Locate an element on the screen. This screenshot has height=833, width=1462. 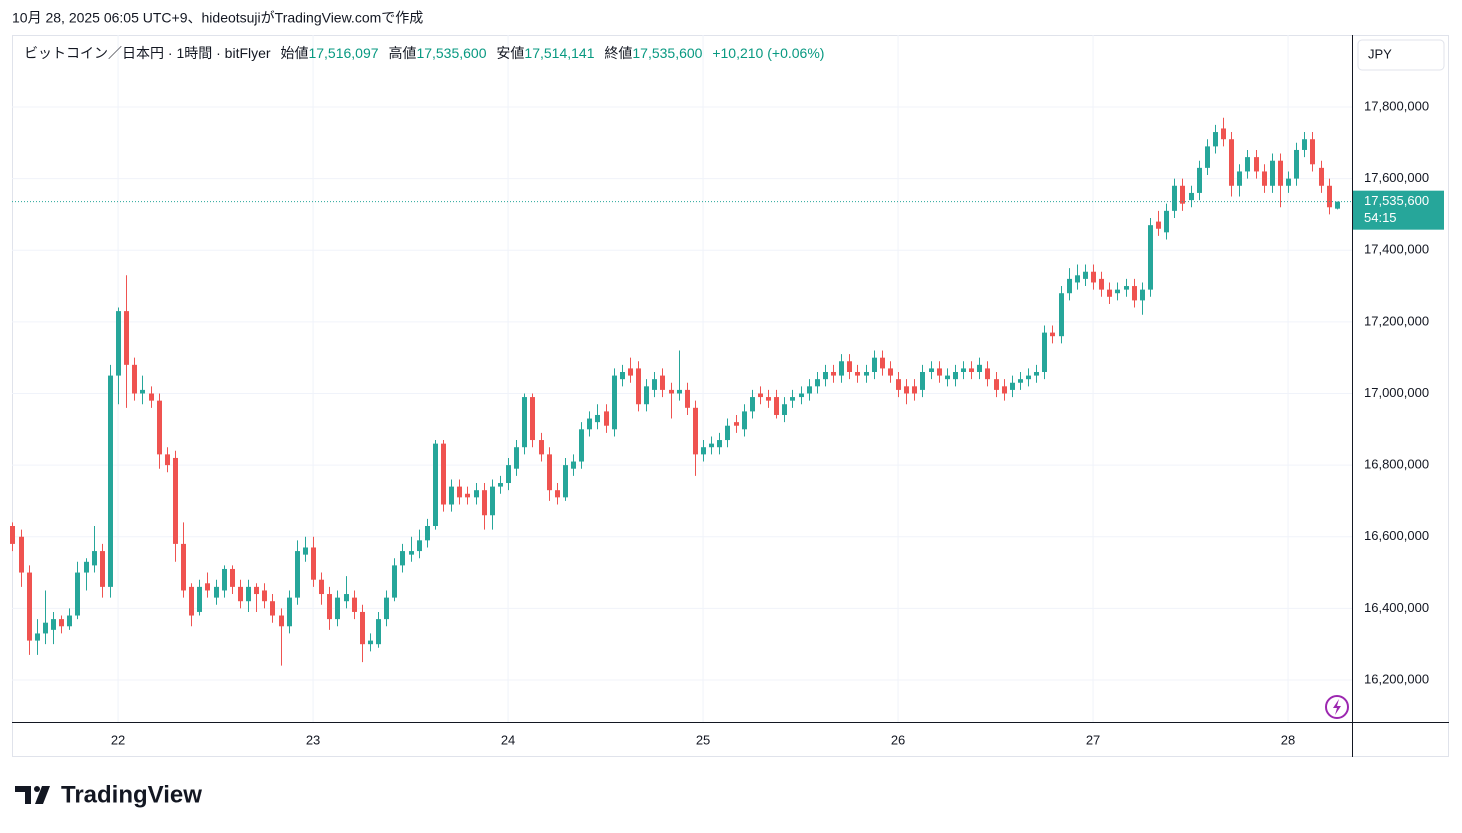
currency: JPY is located at coordinates (1380, 53).